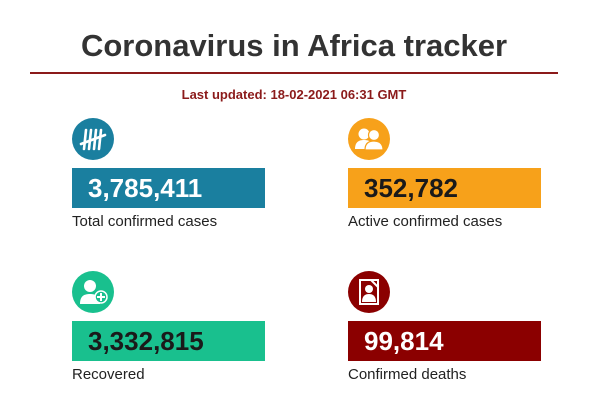 Image resolution: width=600 pixels, height=412 pixels. Describe the element at coordinates (93, 139) in the screenshot. I see `tally-marks-icon` at that location.